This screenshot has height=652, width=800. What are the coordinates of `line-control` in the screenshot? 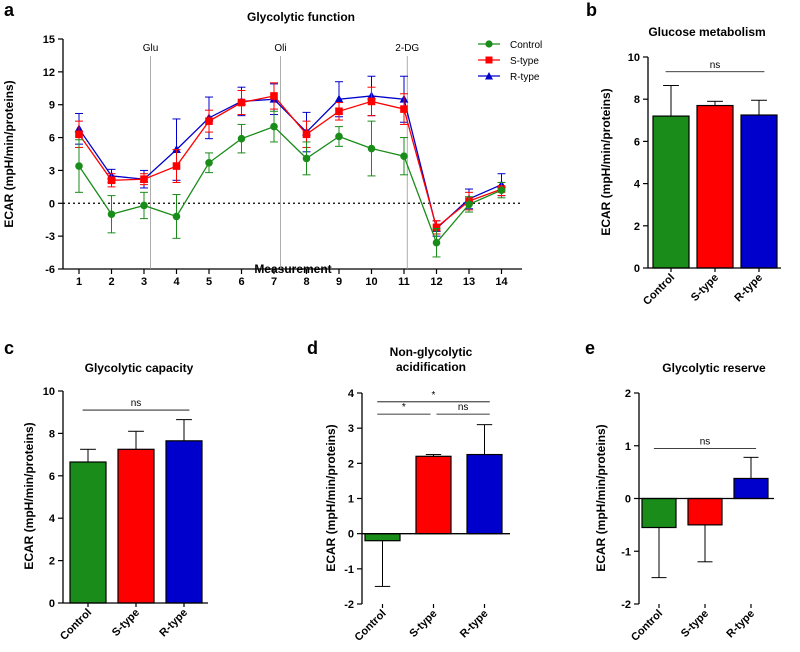 It's located at (290, 184).